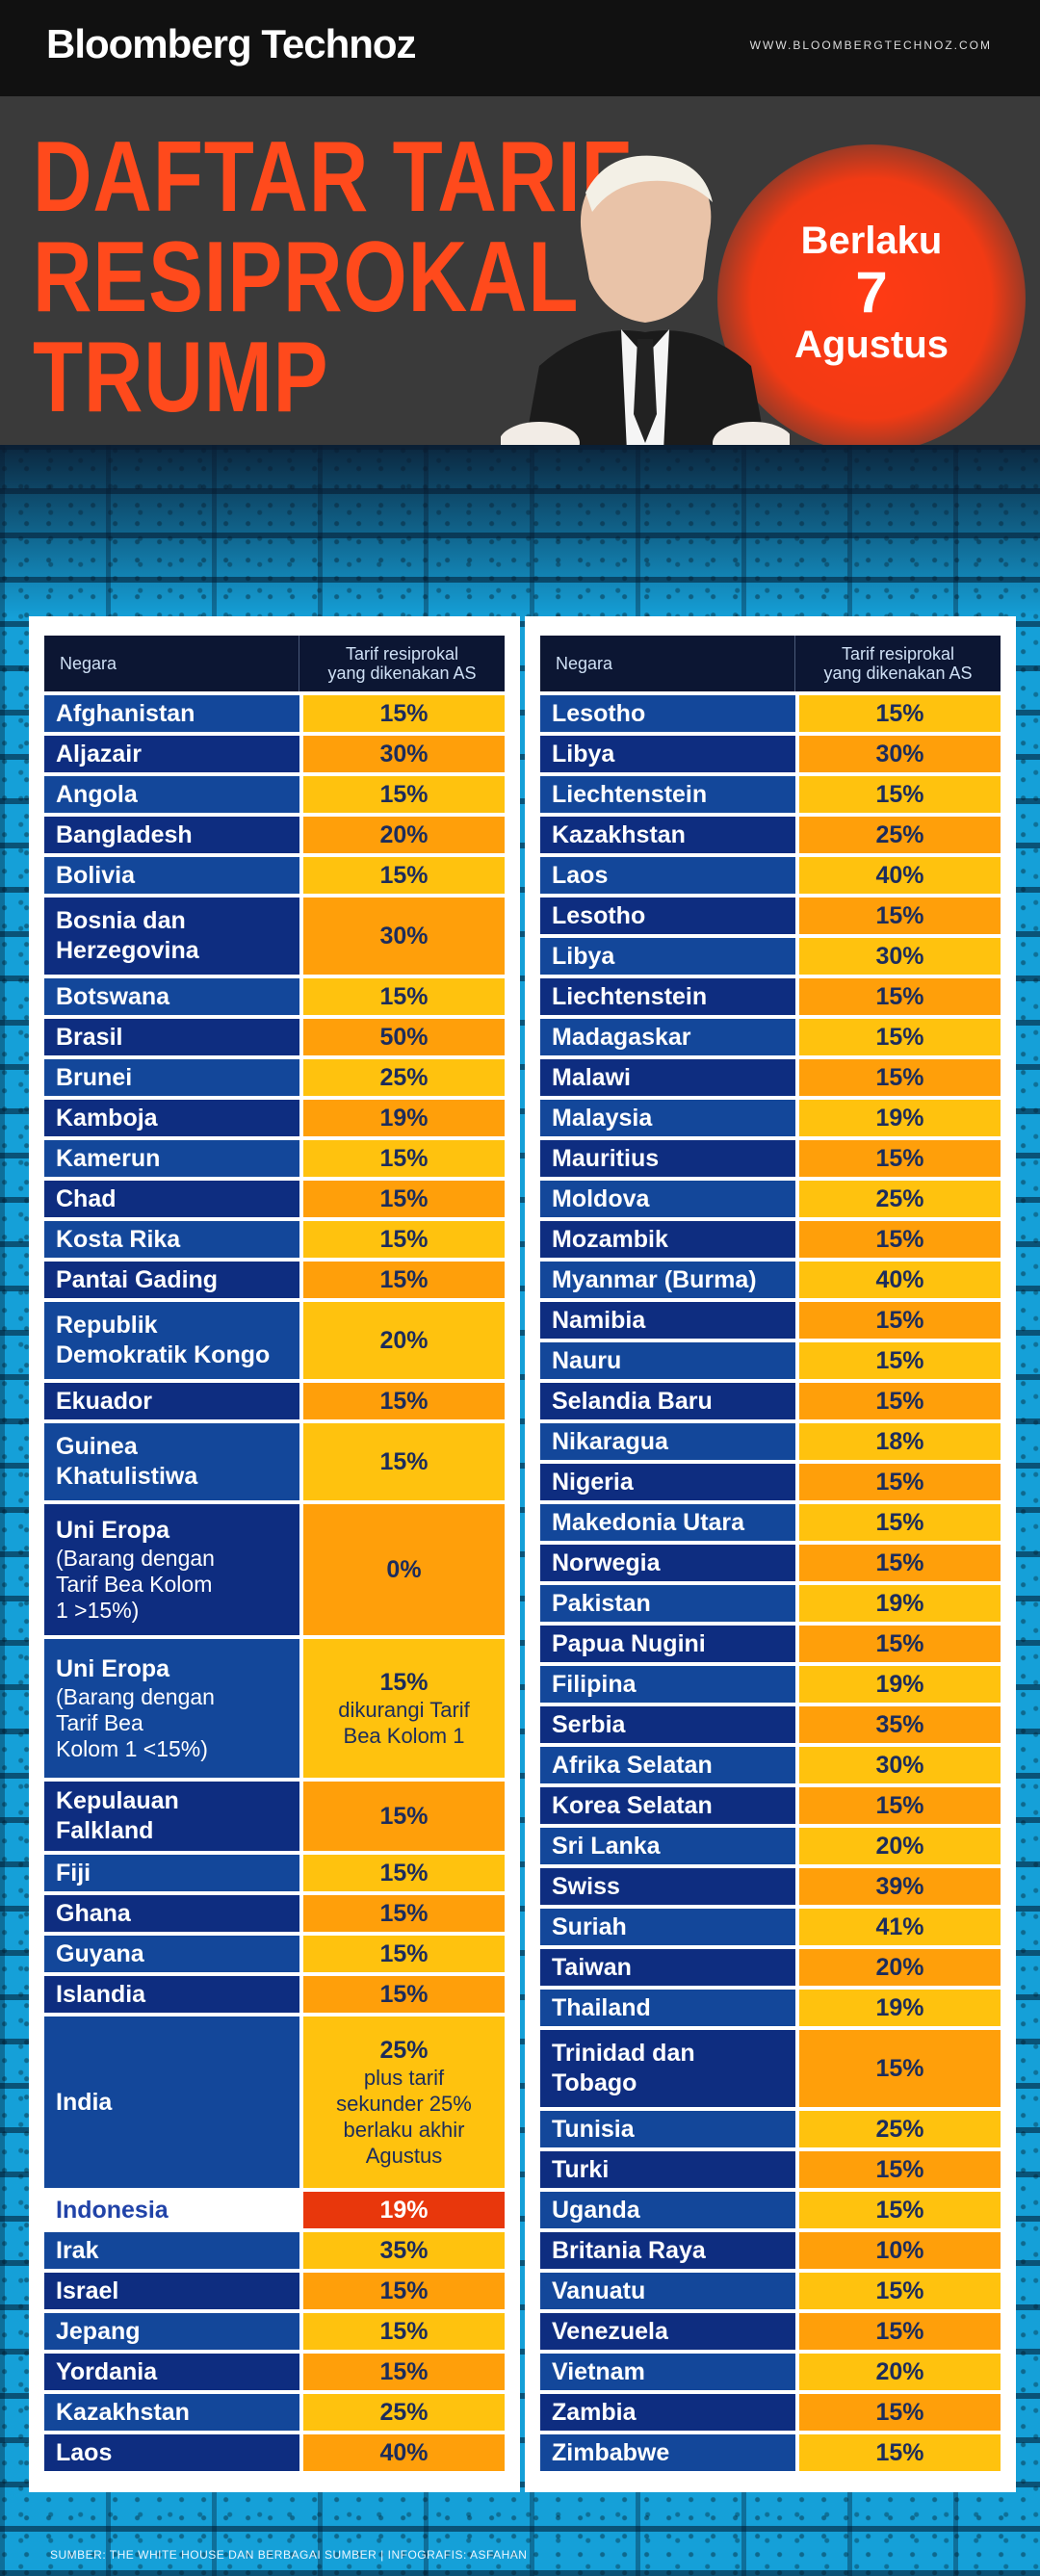 This screenshot has height=2576, width=1040. Describe the element at coordinates (667, 875) in the screenshot. I see `country-cell: Laos` at that location.